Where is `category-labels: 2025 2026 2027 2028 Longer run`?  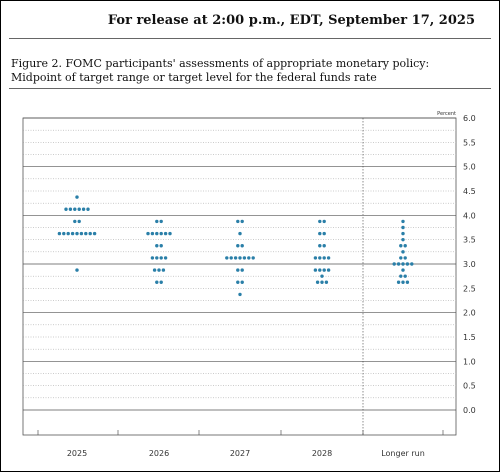
category-labels: 2025 2026 2027 2028 Longer run is located at coordinates (246, 453).